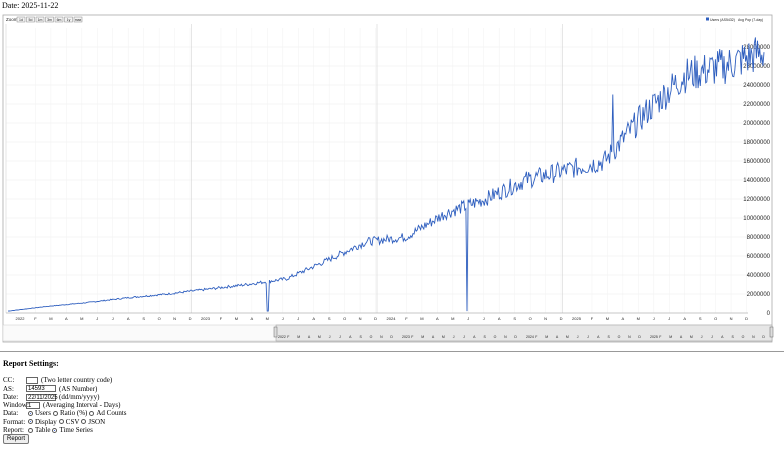 Image resolution: width=784 pixels, height=452 pixels. What do you see at coordinates (40, 19) in the screenshot?
I see `zoom-button-1m` at bounding box center [40, 19].